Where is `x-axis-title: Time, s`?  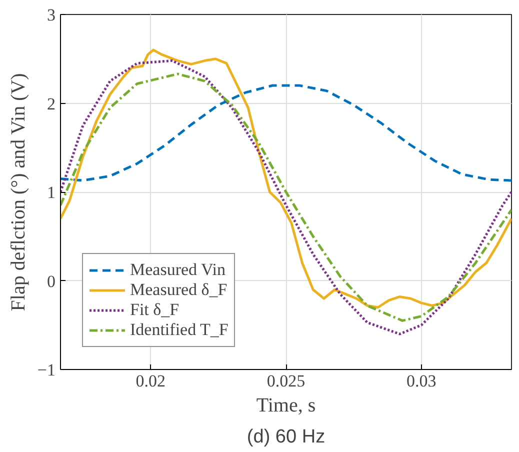 x-axis-title: Time, s is located at coordinates (286, 405).